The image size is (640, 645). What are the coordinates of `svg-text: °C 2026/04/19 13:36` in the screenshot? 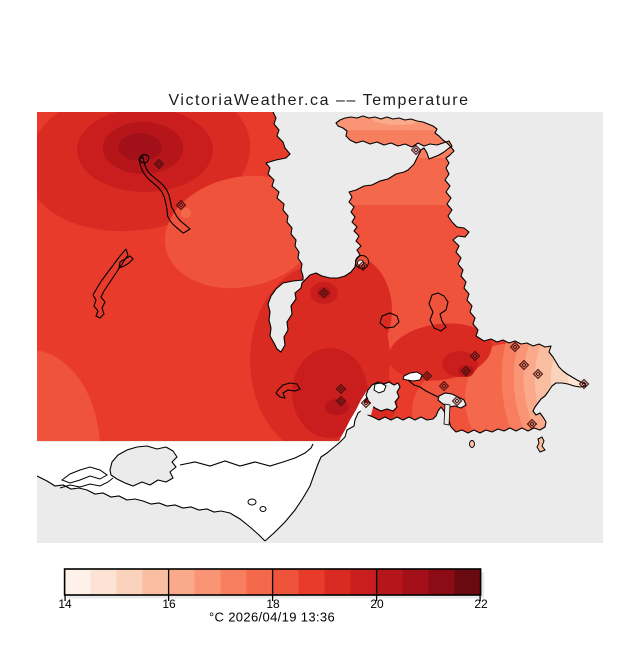 It's located at (272, 617).